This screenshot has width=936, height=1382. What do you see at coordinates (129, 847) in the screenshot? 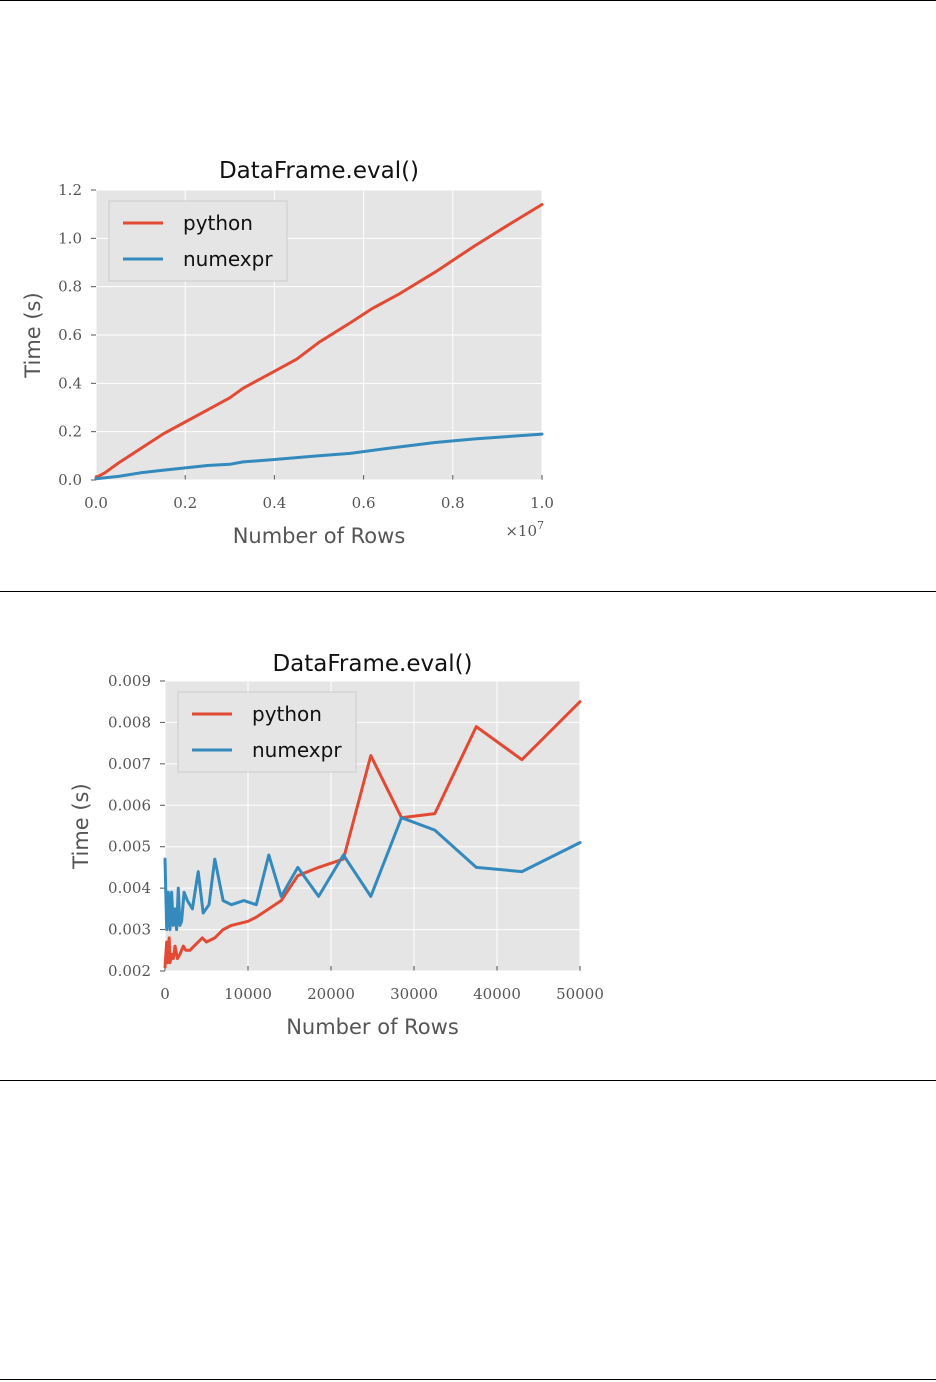
I see `y-tick-label: 0.005` at bounding box center [129, 847].